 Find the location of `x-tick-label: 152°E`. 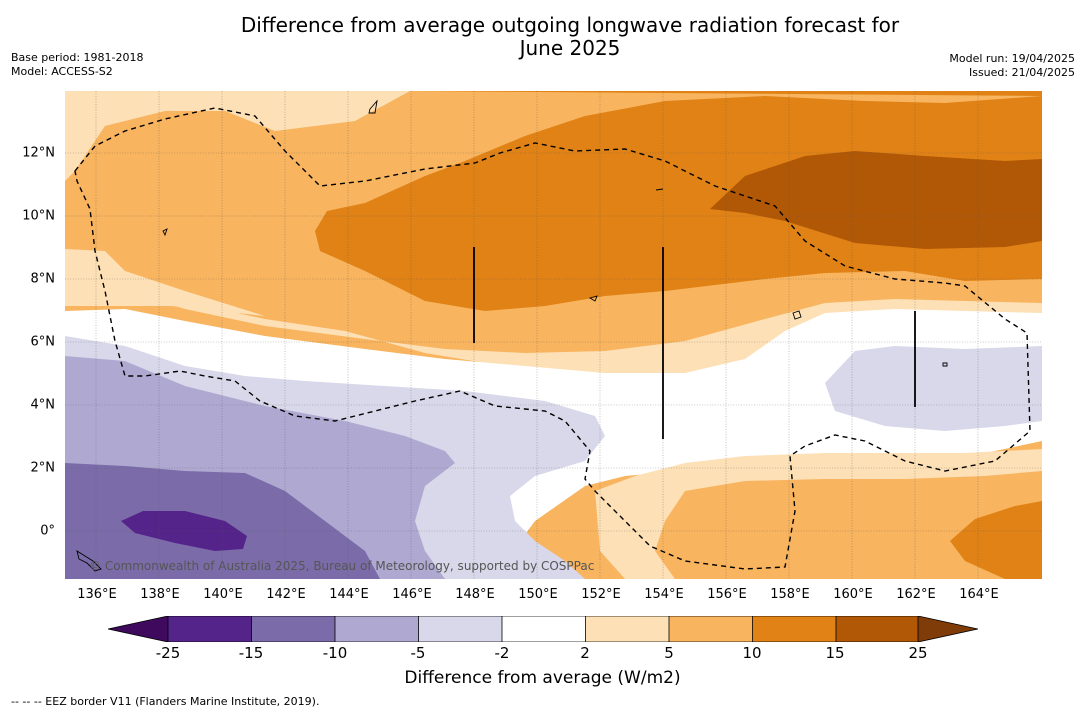

x-tick-label: 152°E is located at coordinates (601, 594).